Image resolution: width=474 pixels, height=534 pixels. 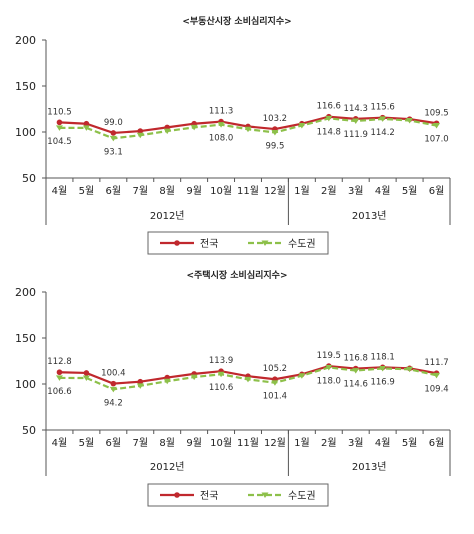 What do you see at coordinates (25, 292) in the screenshot?
I see `y-tick-label: 200` at bounding box center [25, 292].